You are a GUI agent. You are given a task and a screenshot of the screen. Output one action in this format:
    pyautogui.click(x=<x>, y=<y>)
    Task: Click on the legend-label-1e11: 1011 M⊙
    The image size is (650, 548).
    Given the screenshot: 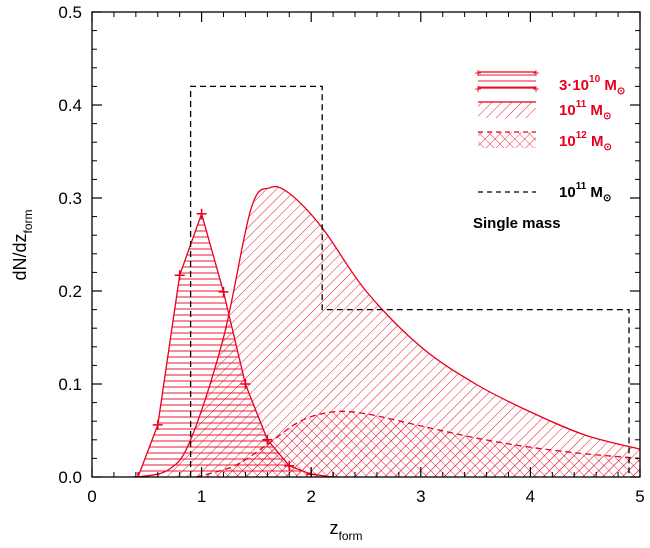 What is the action you would take?
    pyautogui.click(x=585, y=110)
    